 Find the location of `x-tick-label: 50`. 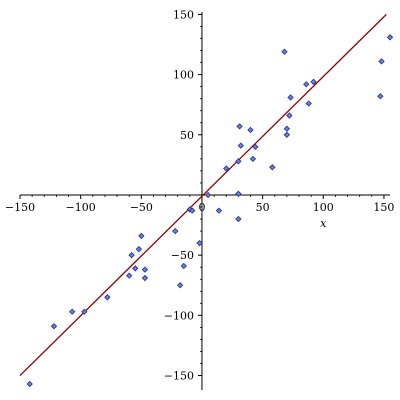

x-tick-label: 50 is located at coordinates (263, 207).